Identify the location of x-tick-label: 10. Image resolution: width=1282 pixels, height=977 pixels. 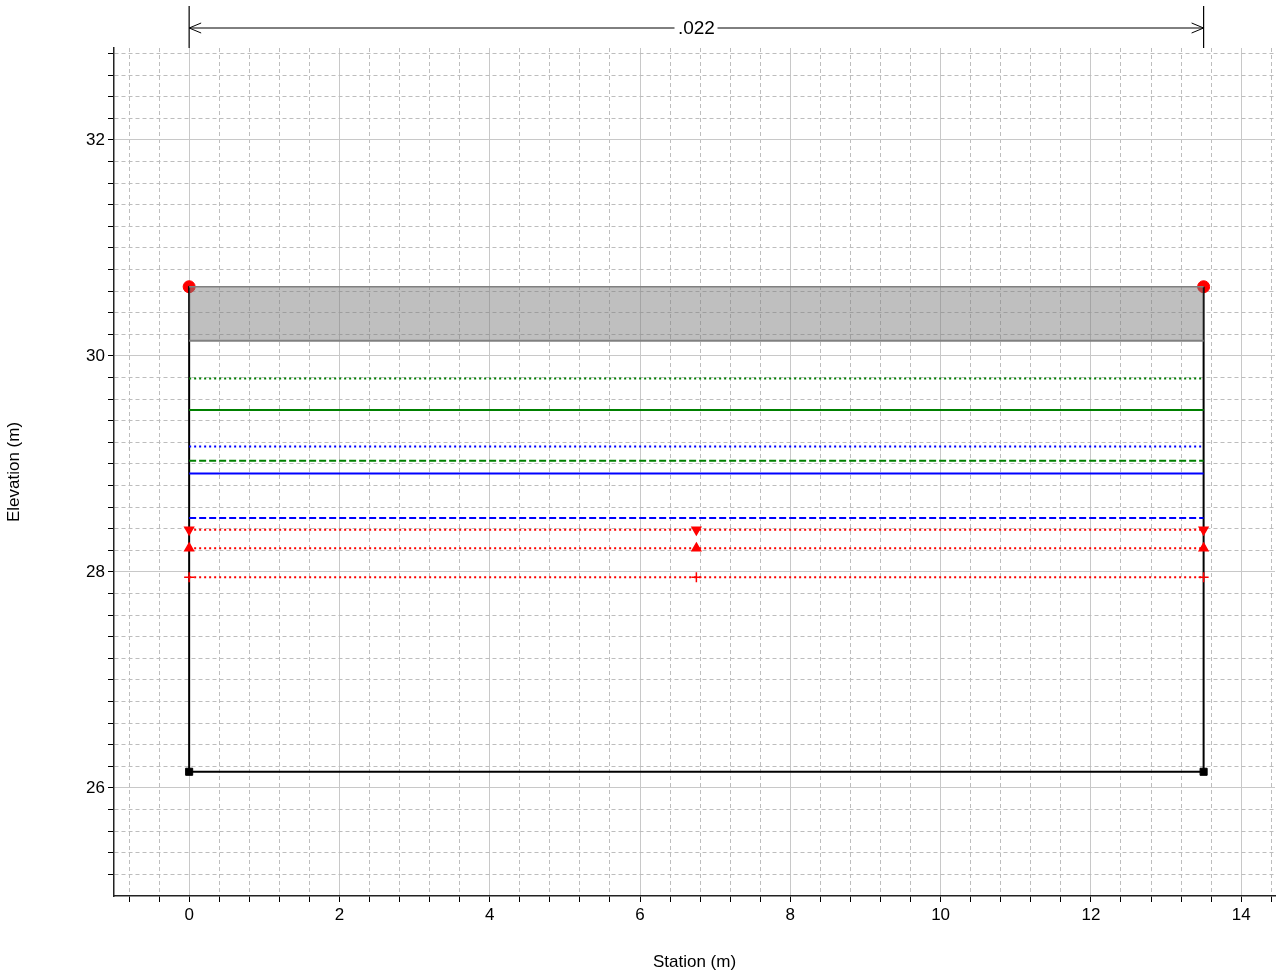
(941, 914).